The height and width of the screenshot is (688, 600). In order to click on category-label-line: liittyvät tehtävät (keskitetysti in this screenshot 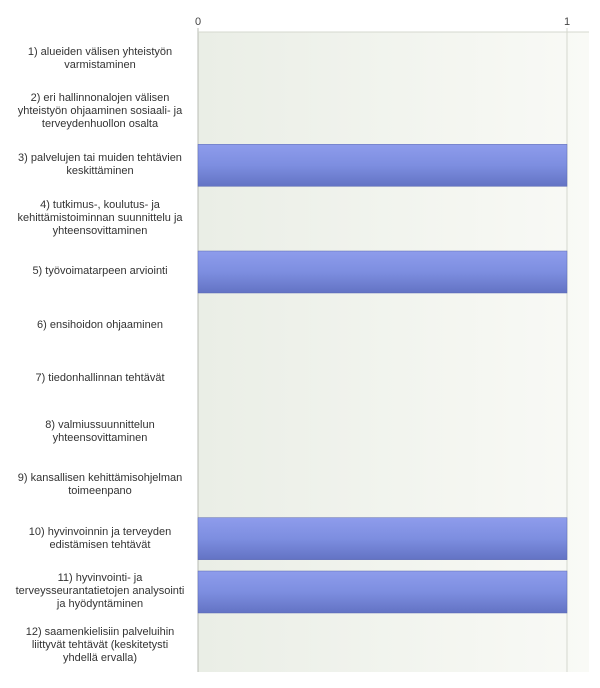, I will do `click(100, 644)`.